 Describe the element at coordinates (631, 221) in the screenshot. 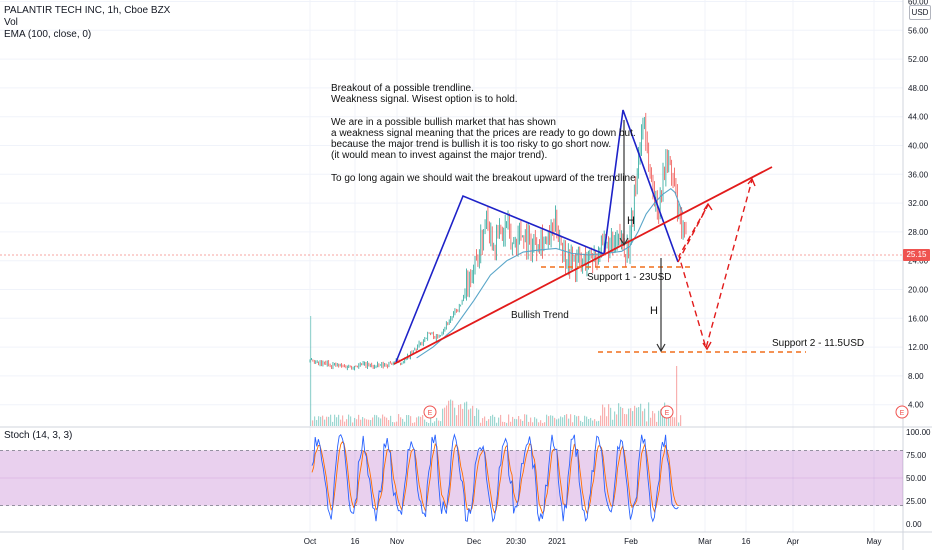

I see `h-label: H` at that location.